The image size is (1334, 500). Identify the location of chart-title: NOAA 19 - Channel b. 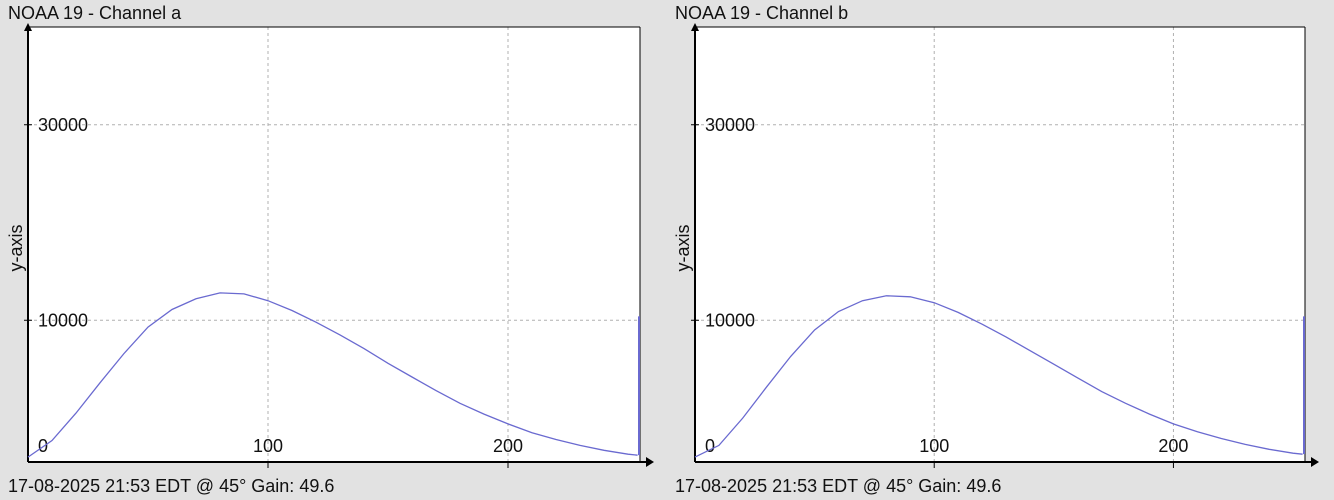
(762, 13).